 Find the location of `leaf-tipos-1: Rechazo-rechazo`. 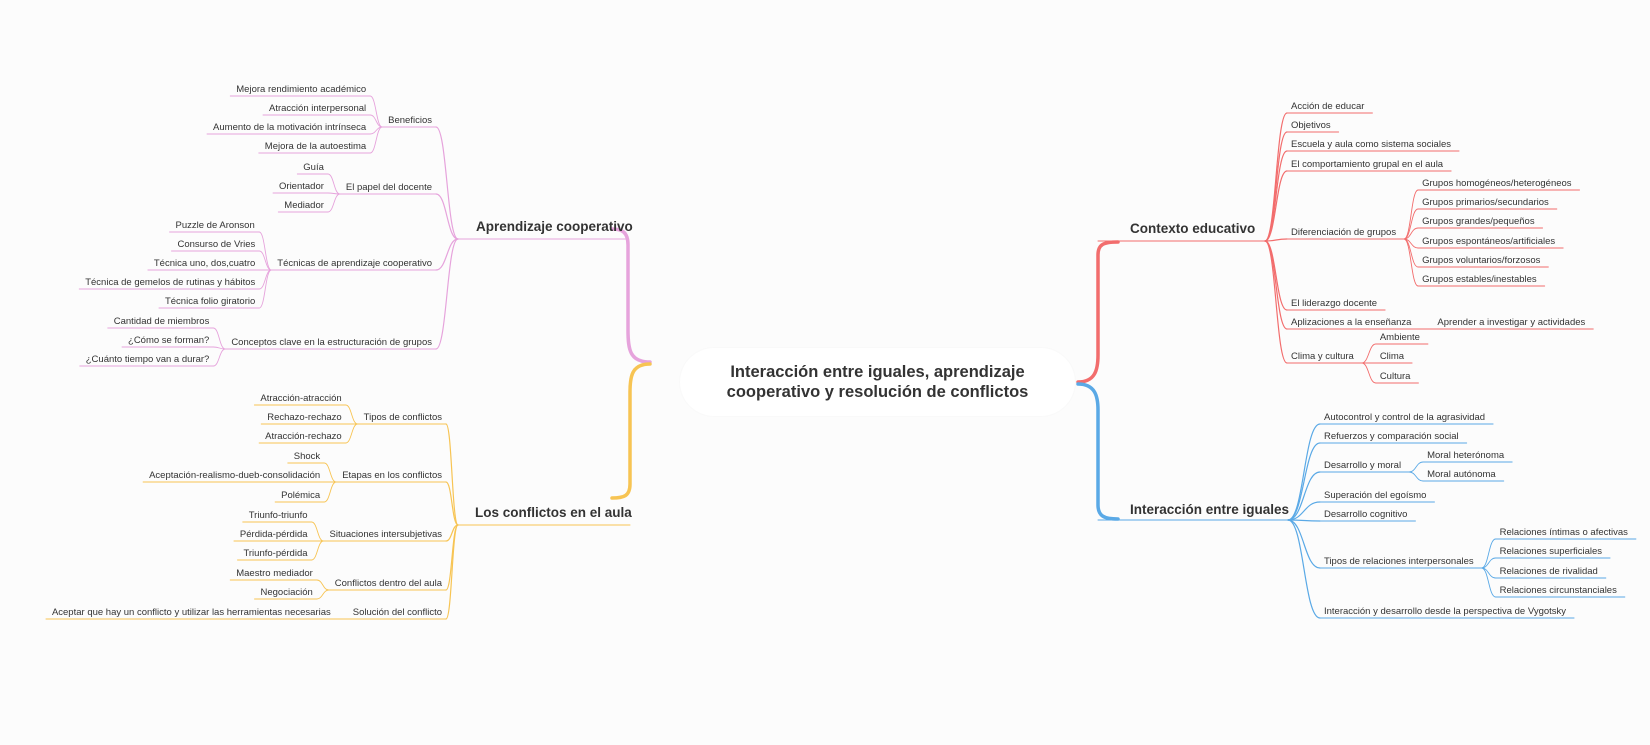

leaf-tipos-1: Rechazo-rechazo is located at coordinates (304, 417).